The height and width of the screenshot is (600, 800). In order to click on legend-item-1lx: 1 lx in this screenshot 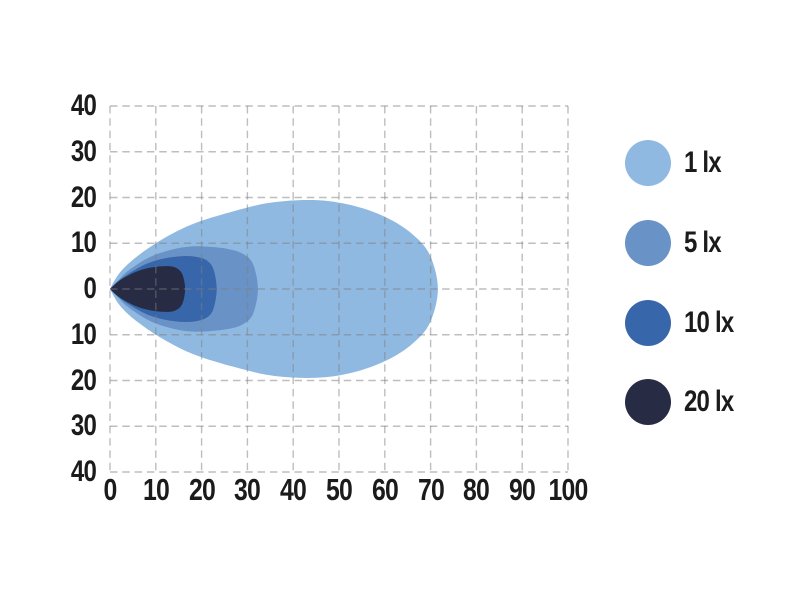, I will do `click(677, 163)`.